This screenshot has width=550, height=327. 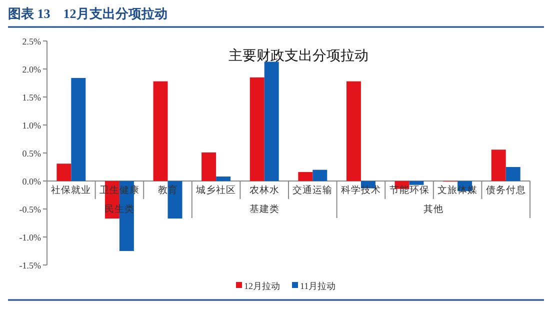 I want to click on legend-label: 12月拉动, so click(x=262, y=286).